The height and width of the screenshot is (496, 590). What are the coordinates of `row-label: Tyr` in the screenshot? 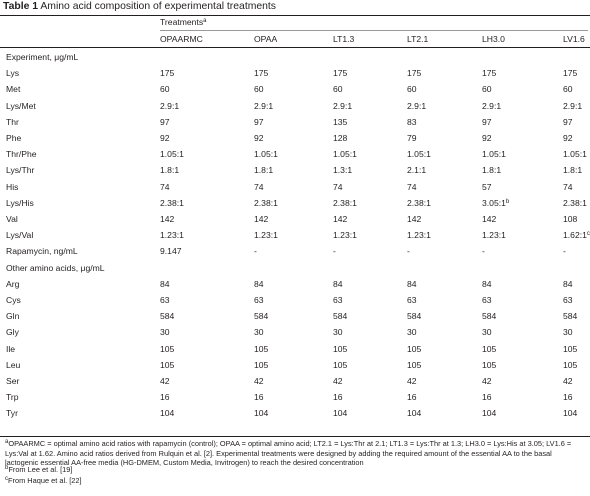 It's located at (12, 413).